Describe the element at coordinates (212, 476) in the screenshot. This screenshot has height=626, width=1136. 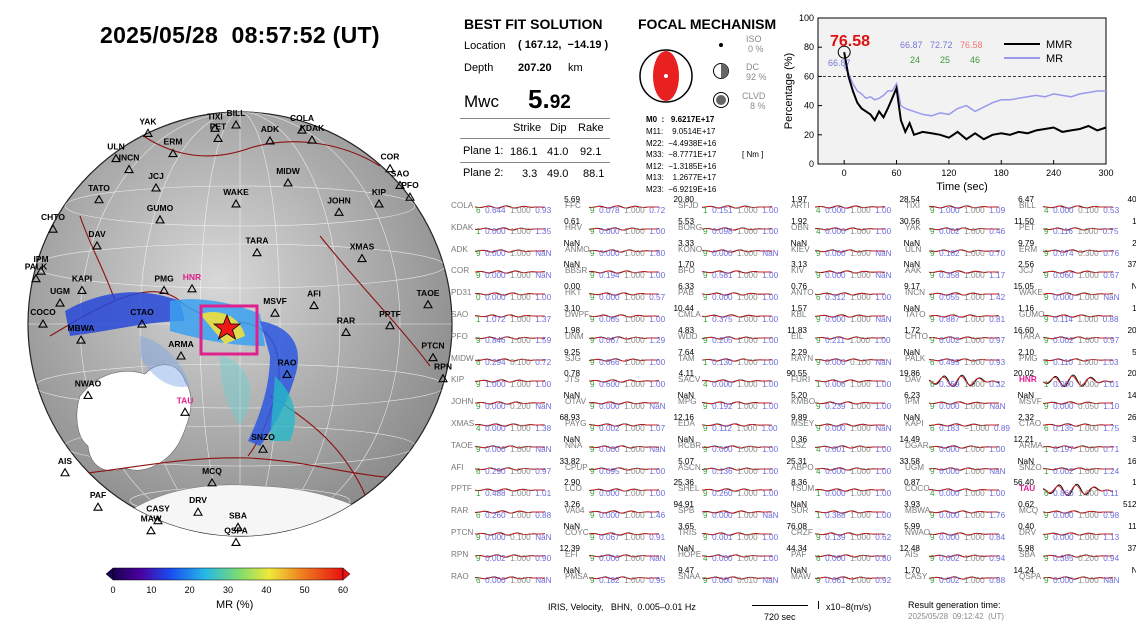
I see `station-mcq: MCQ` at that location.